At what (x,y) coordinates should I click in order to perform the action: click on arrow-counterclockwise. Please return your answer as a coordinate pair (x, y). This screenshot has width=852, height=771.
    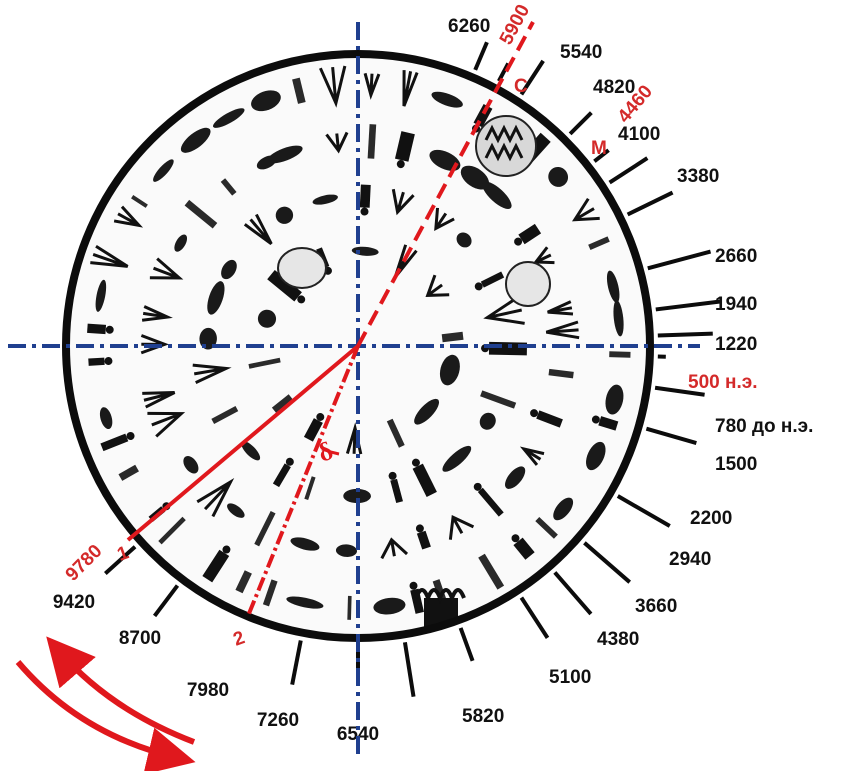
    Looking at the image, I should click on (121, 690).